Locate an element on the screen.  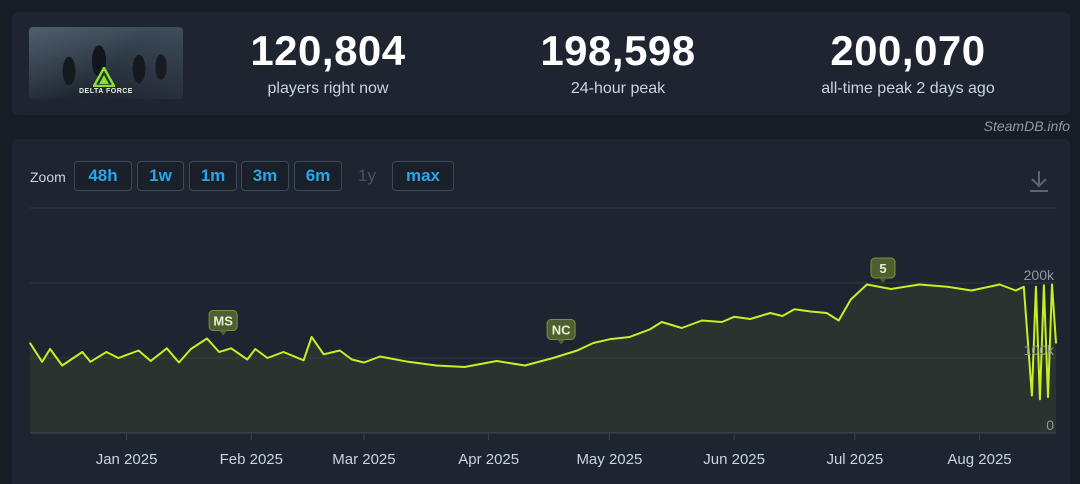
game-art is located at coordinates (106, 63).